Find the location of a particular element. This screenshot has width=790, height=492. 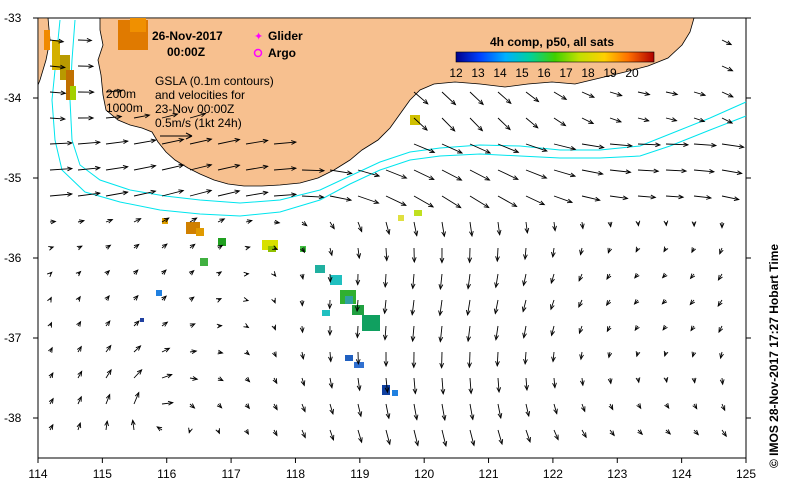

colorbar-ticks: 12 13 14 15 16 17 18 19 20 is located at coordinates (544, 73).